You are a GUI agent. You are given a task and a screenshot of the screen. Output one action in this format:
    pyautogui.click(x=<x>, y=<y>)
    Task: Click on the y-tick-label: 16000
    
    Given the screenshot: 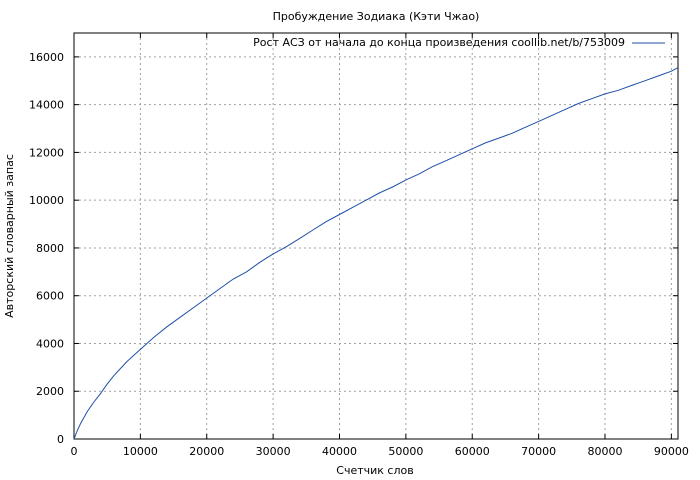 What is the action you would take?
    pyautogui.click(x=46, y=57)
    